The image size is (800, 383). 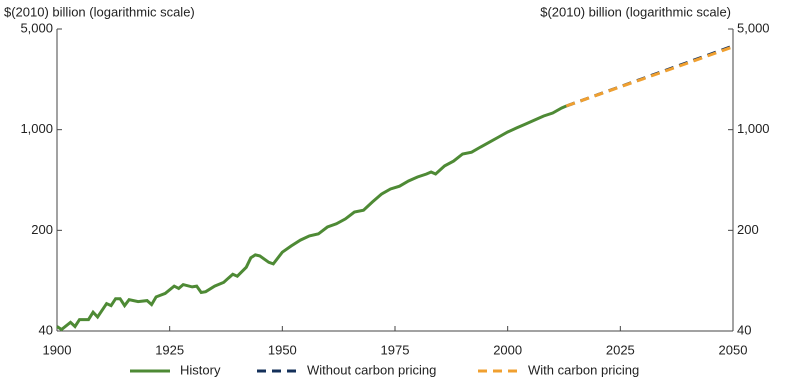 What do you see at coordinates (169, 349) in the screenshot?
I see `x-tick-label: 1925` at bounding box center [169, 349].